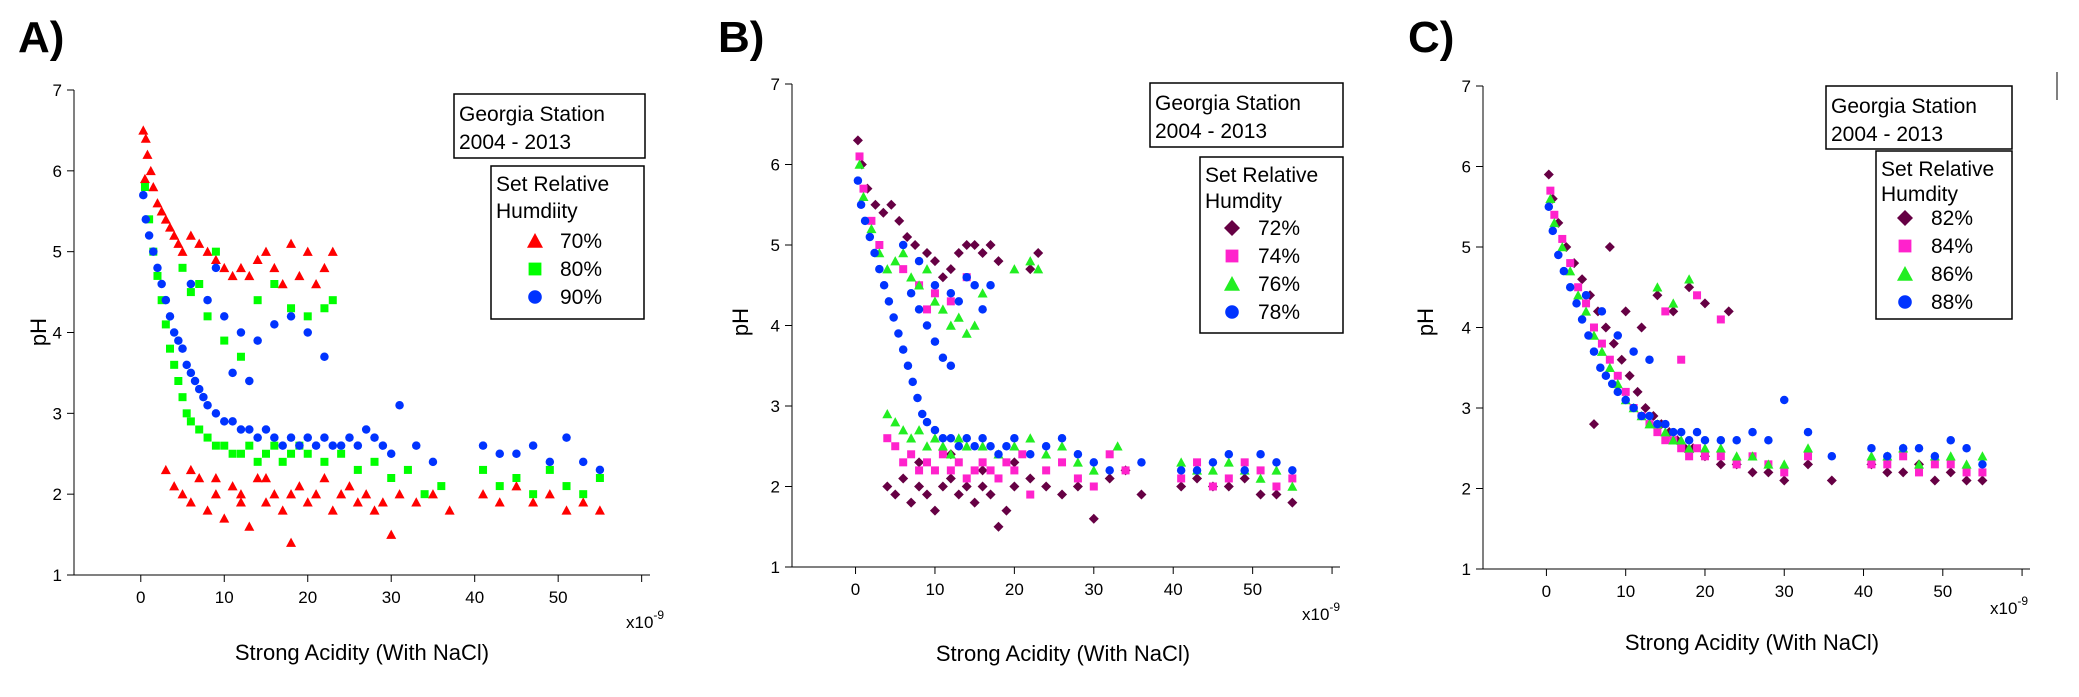  I want to click on panel-label: B), so click(741, 37).